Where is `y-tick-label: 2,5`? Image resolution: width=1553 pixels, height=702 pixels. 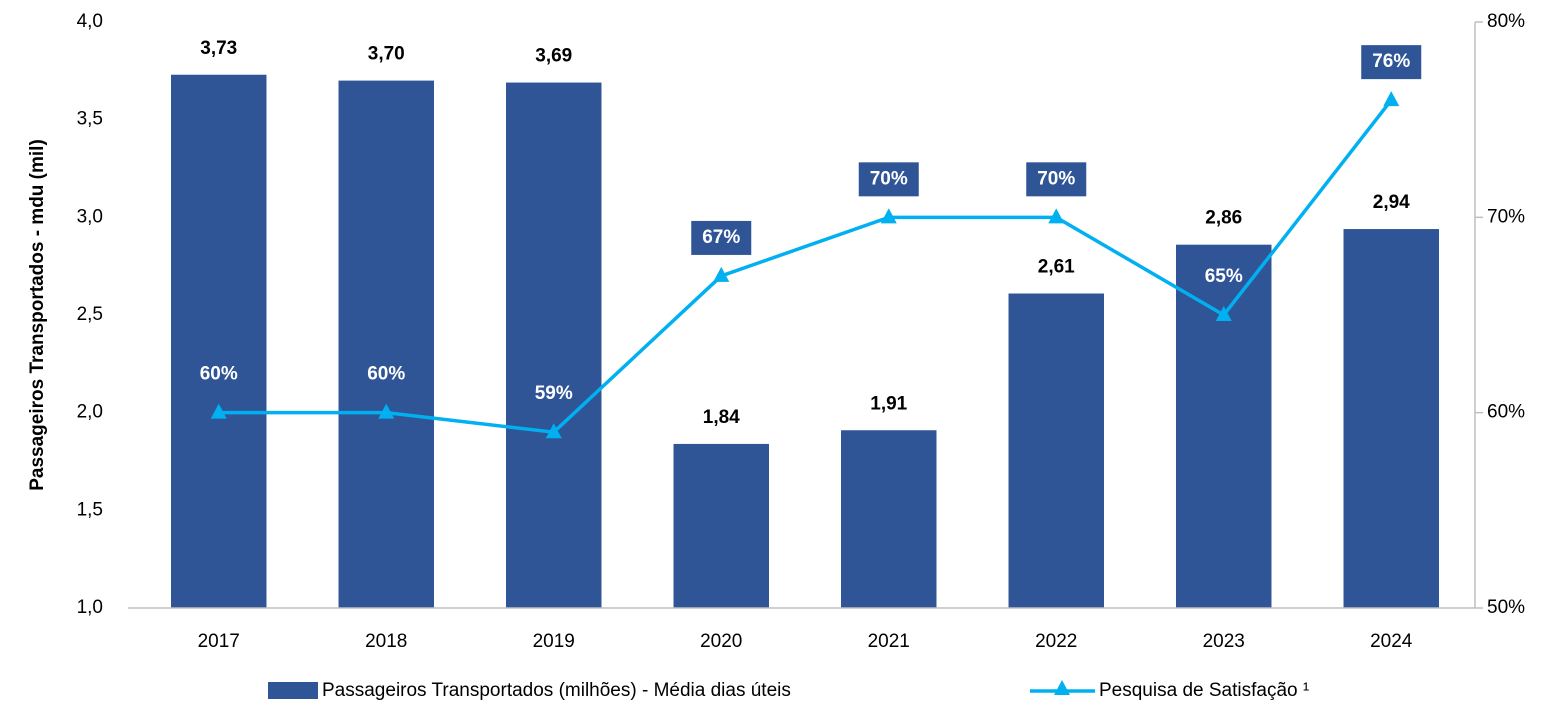 y-tick-label: 2,5 is located at coordinates (90, 314).